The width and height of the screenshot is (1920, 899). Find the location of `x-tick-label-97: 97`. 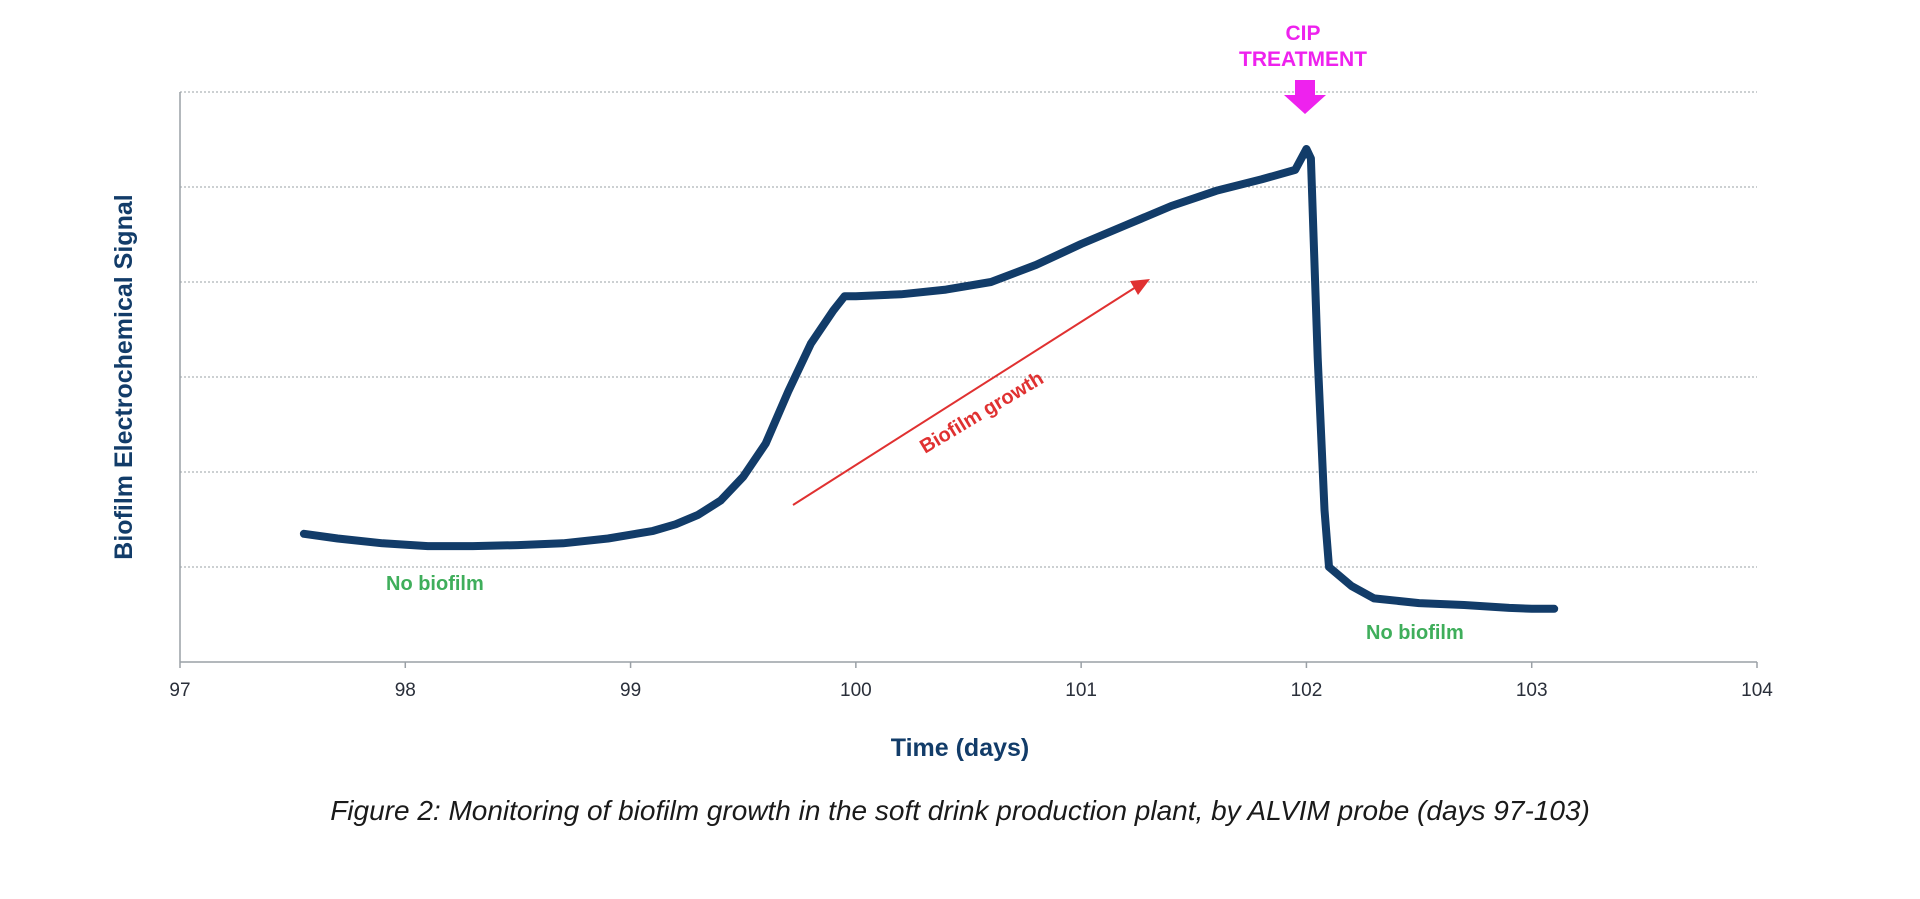

x-tick-label-97: 97 is located at coordinates (179, 690).